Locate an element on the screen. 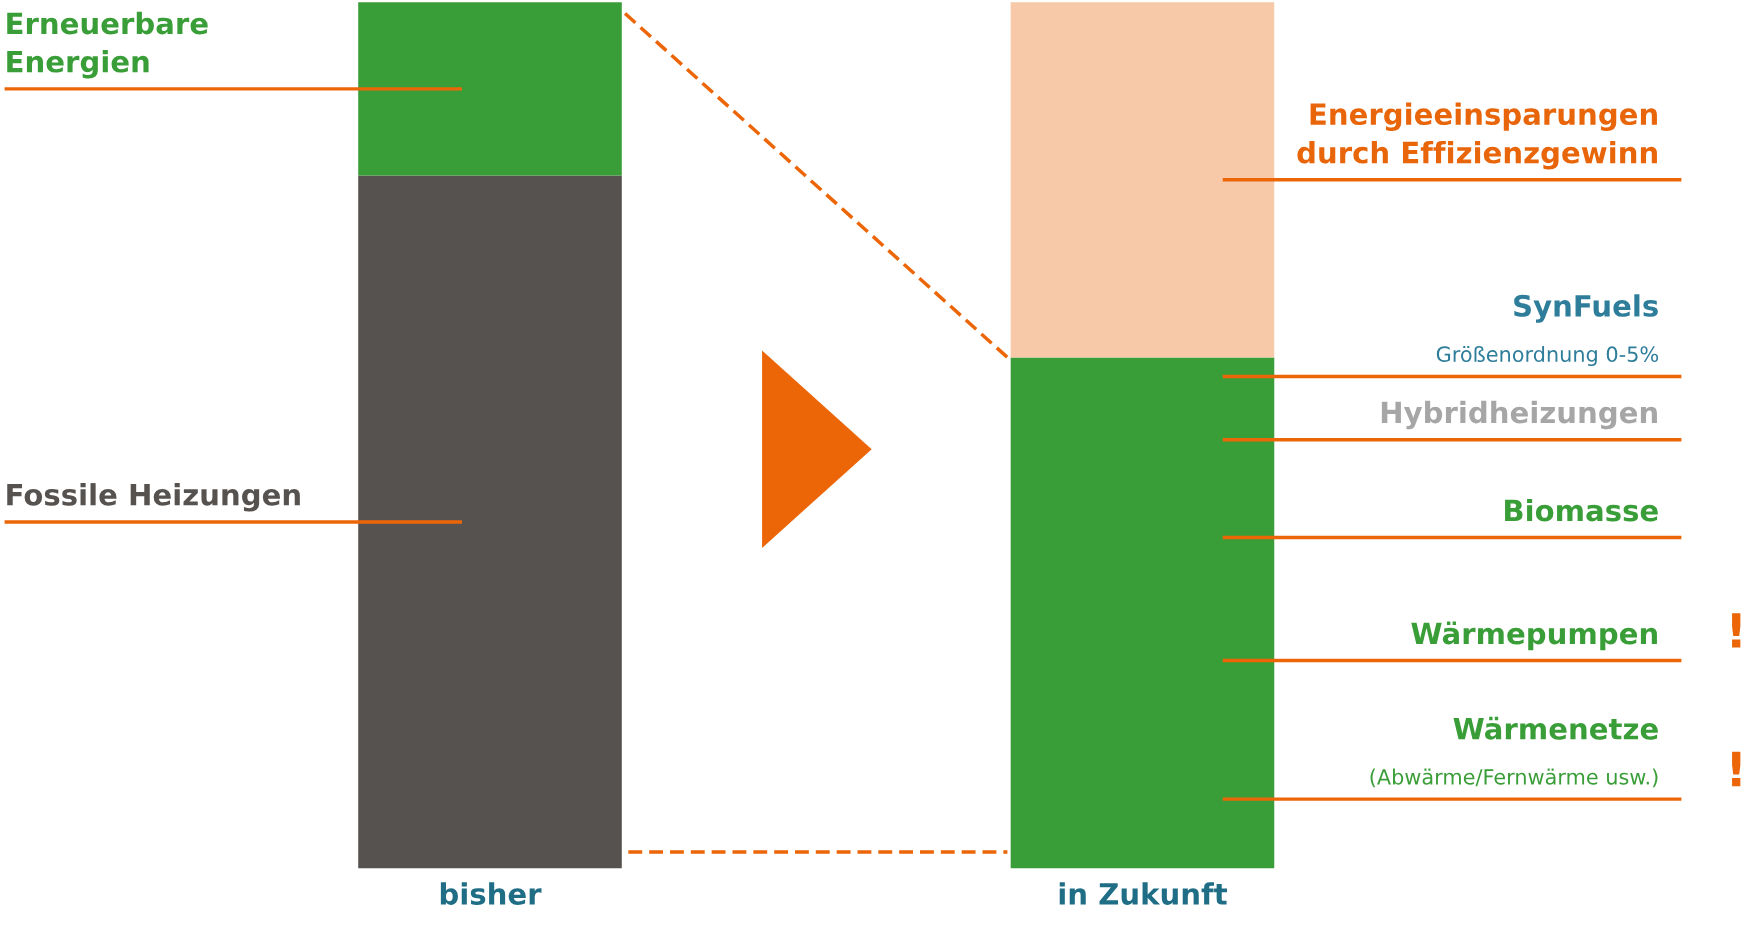 The image size is (1746, 933). text: Biomasse is located at coordinates (1581, 510).